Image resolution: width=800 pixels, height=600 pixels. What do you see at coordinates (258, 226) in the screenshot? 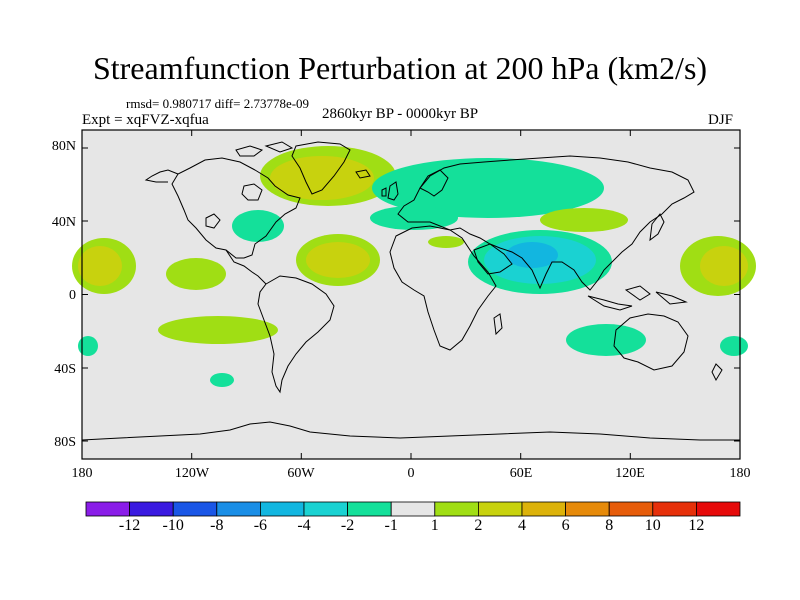
I see `contour-nw-atlantic` at bounding box center [258, 226].